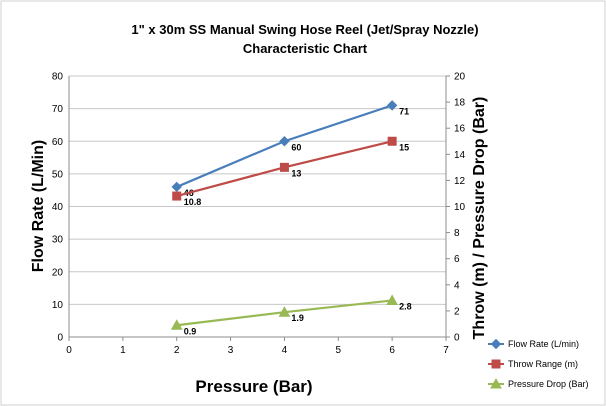 This screenshot has height=406, width=606. I want to click on y2-tick-label: 4, so click(457, 285).